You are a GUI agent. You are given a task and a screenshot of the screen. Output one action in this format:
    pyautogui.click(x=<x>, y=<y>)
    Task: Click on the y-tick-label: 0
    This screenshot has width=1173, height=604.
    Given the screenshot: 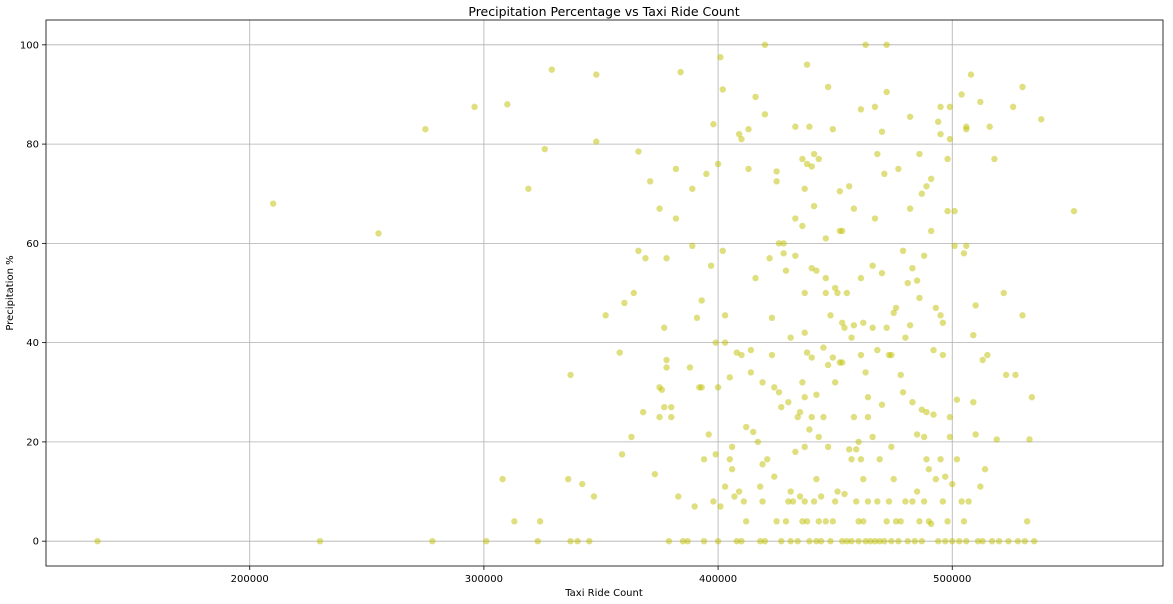 What is the action you would take?
    pyautogui.click(x=36, y=542)
    